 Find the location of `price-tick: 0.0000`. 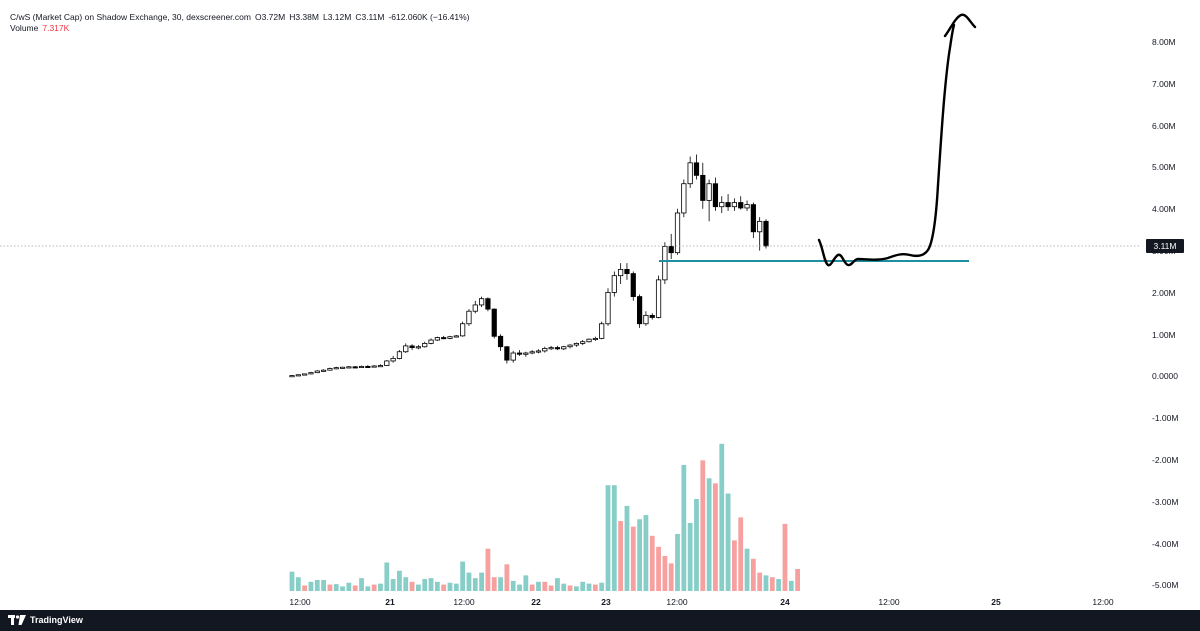

price-tick: 0.0000 is located at coordinates (1165, 376).